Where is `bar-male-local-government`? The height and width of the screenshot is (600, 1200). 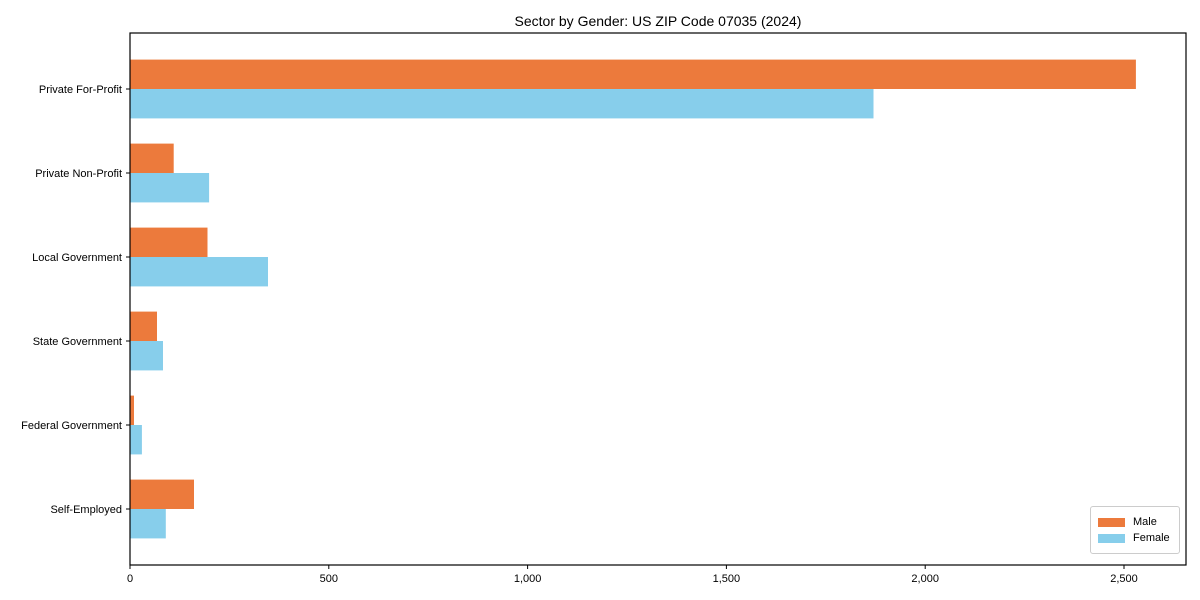
bar-male-local-government is located at coordinates (169, 242).